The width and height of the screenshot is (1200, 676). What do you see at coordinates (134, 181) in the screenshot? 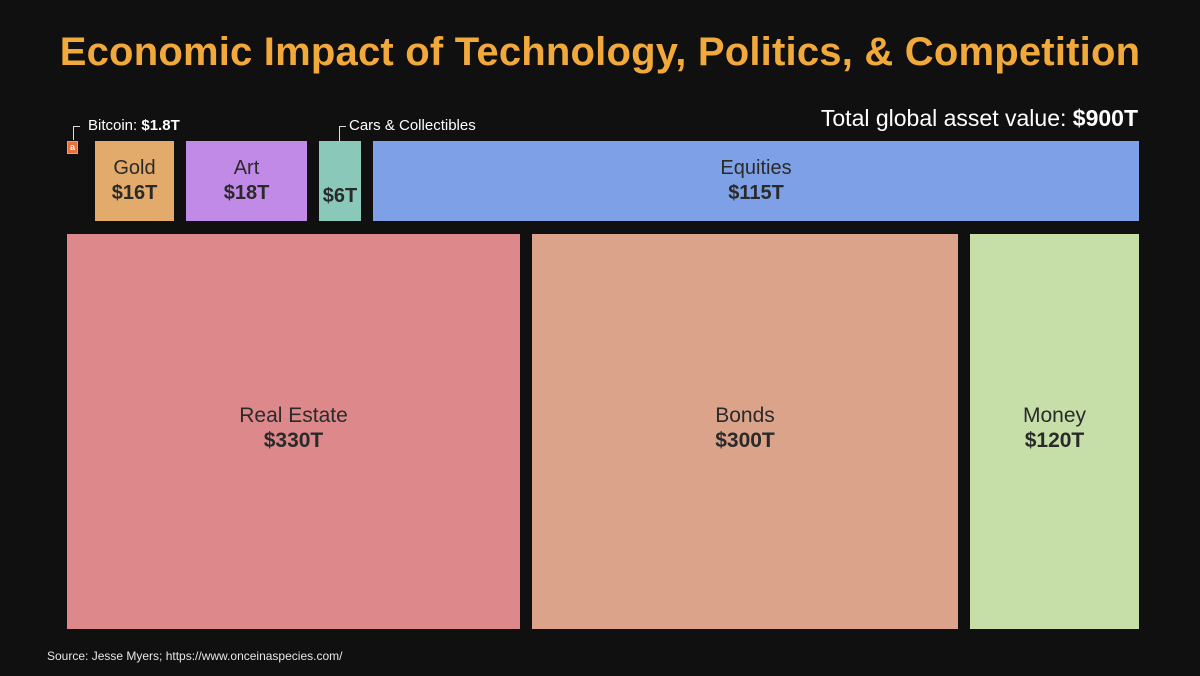
I see `treemap-tile-gold: Gold $16T` at bounding box center [134, 181].